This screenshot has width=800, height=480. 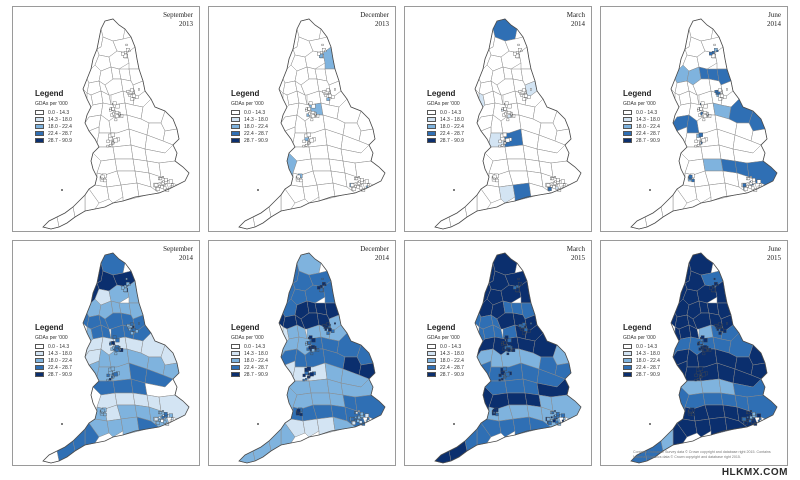 I want to click on choropleth-map, so click(x=116, y=358).